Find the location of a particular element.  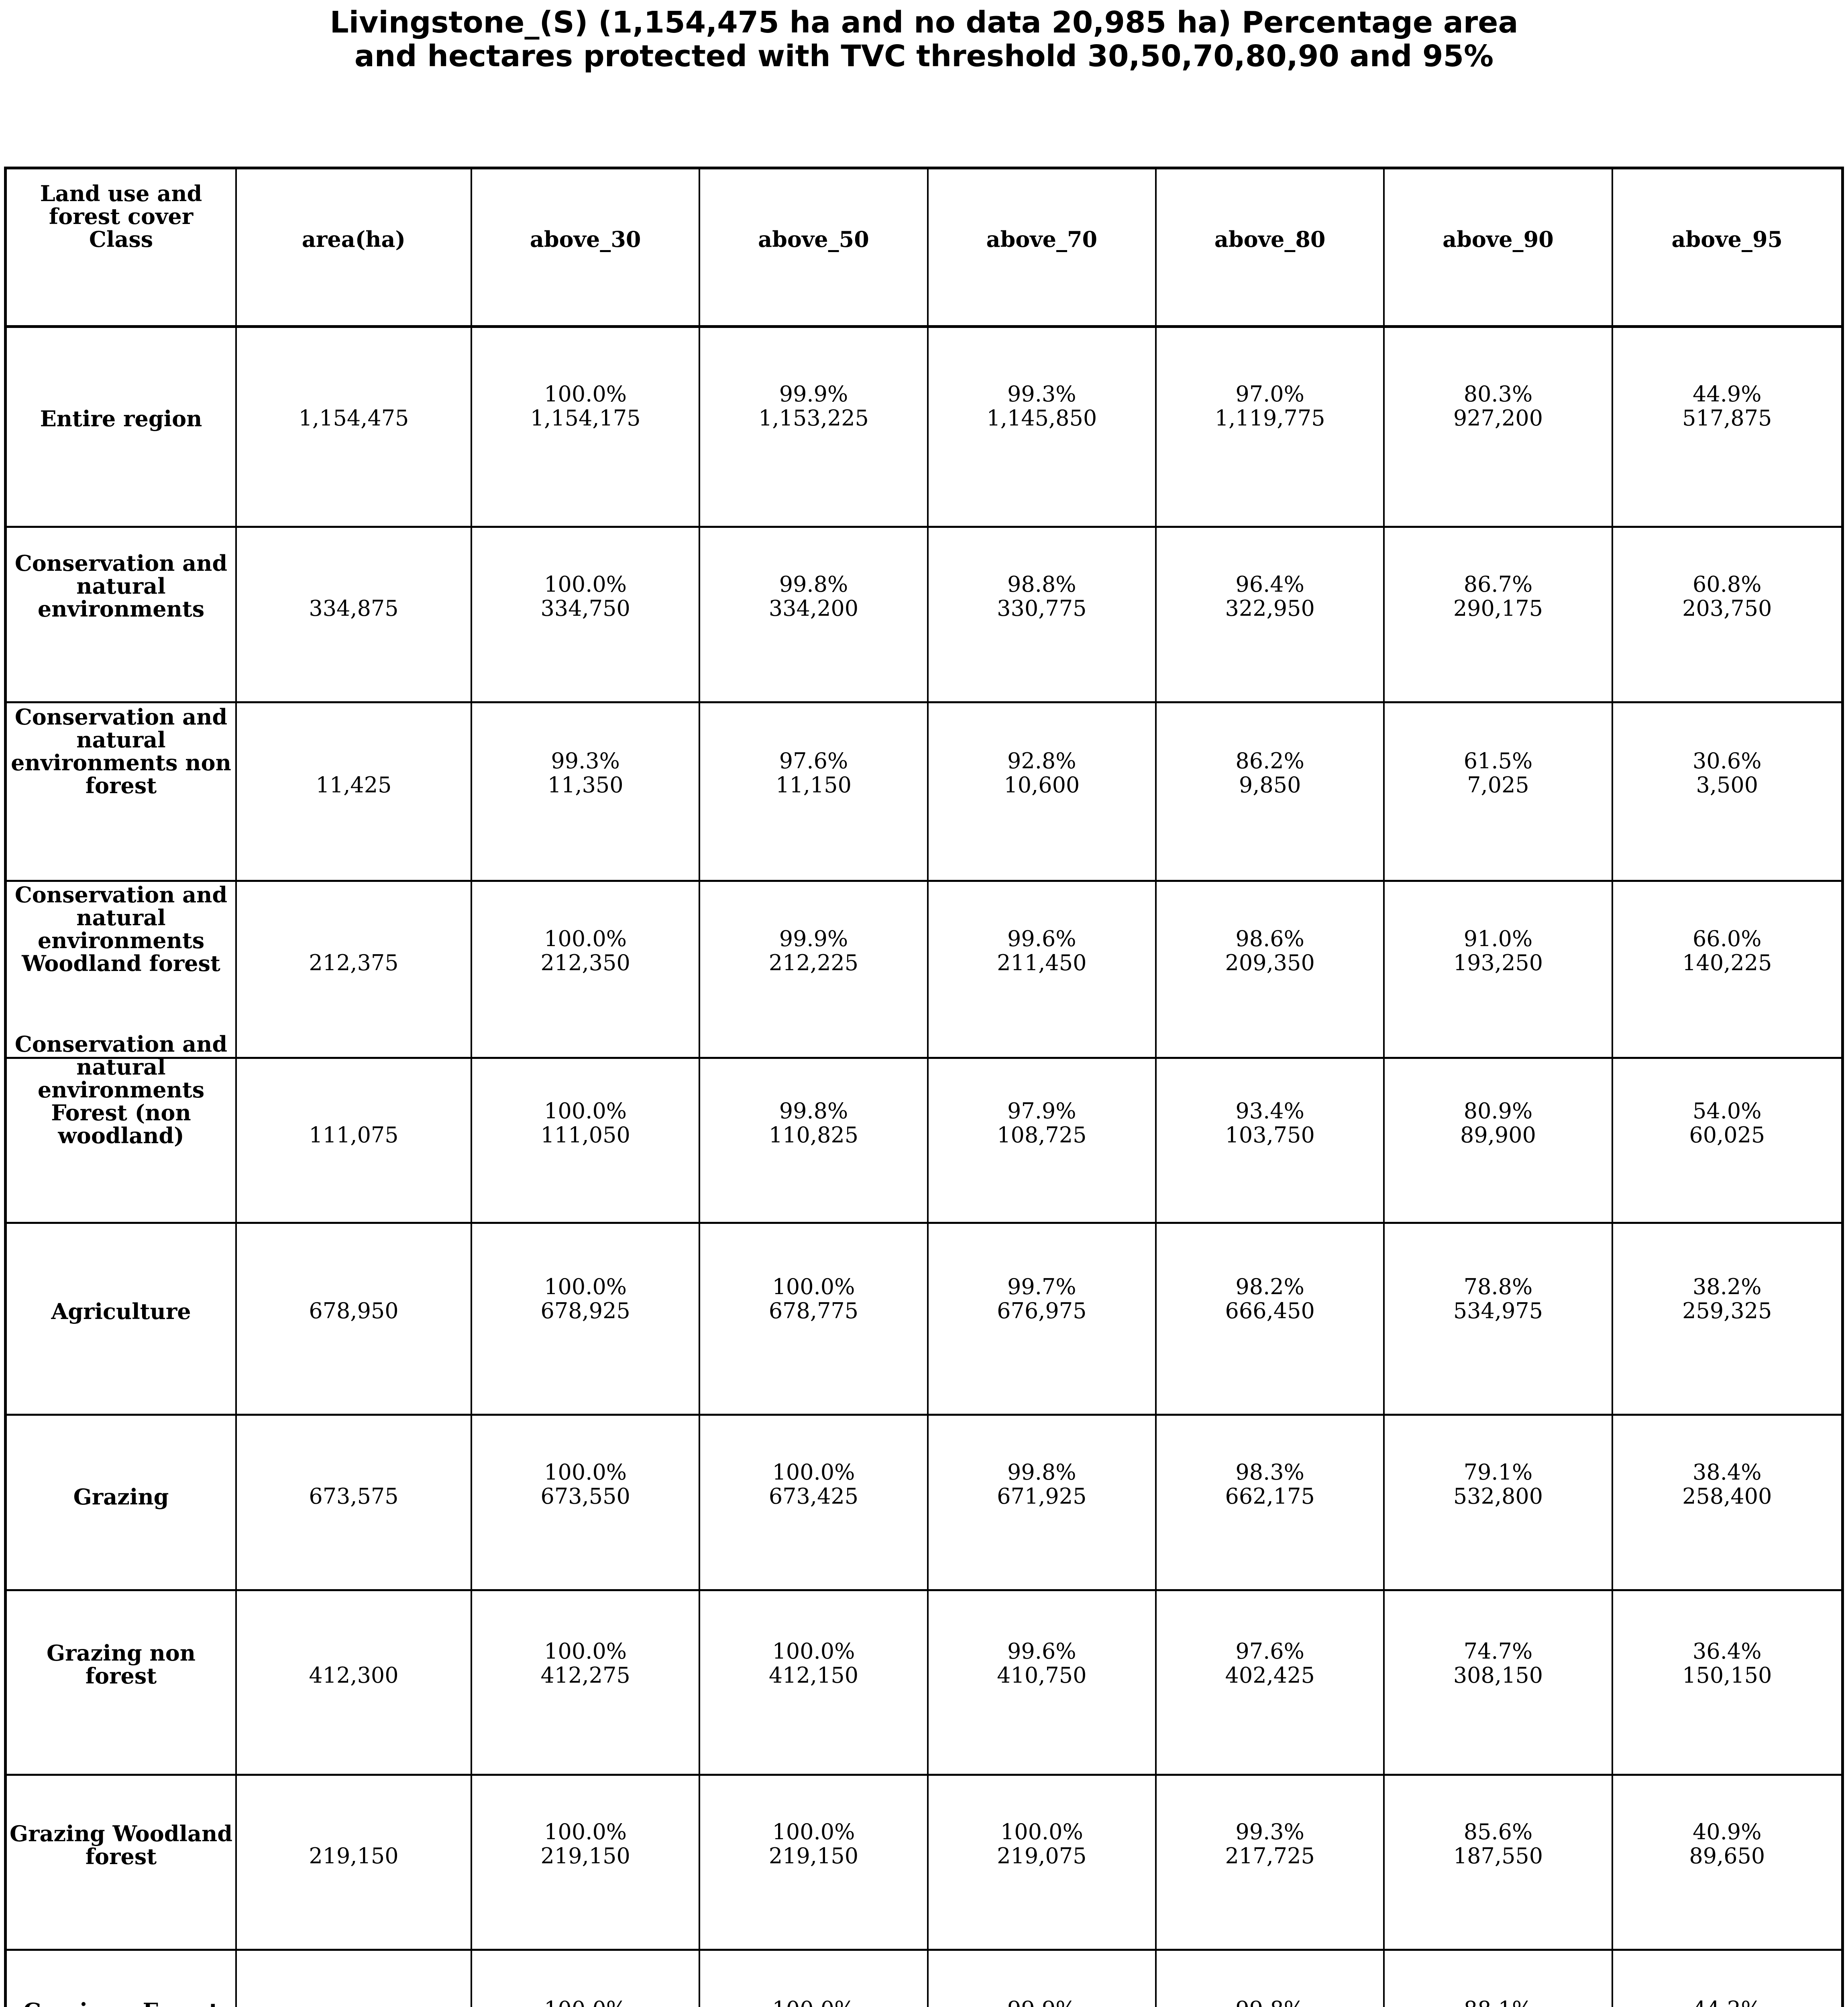

threshold-values: 86.2% 9,850 is located at coordinates (1270, 773).